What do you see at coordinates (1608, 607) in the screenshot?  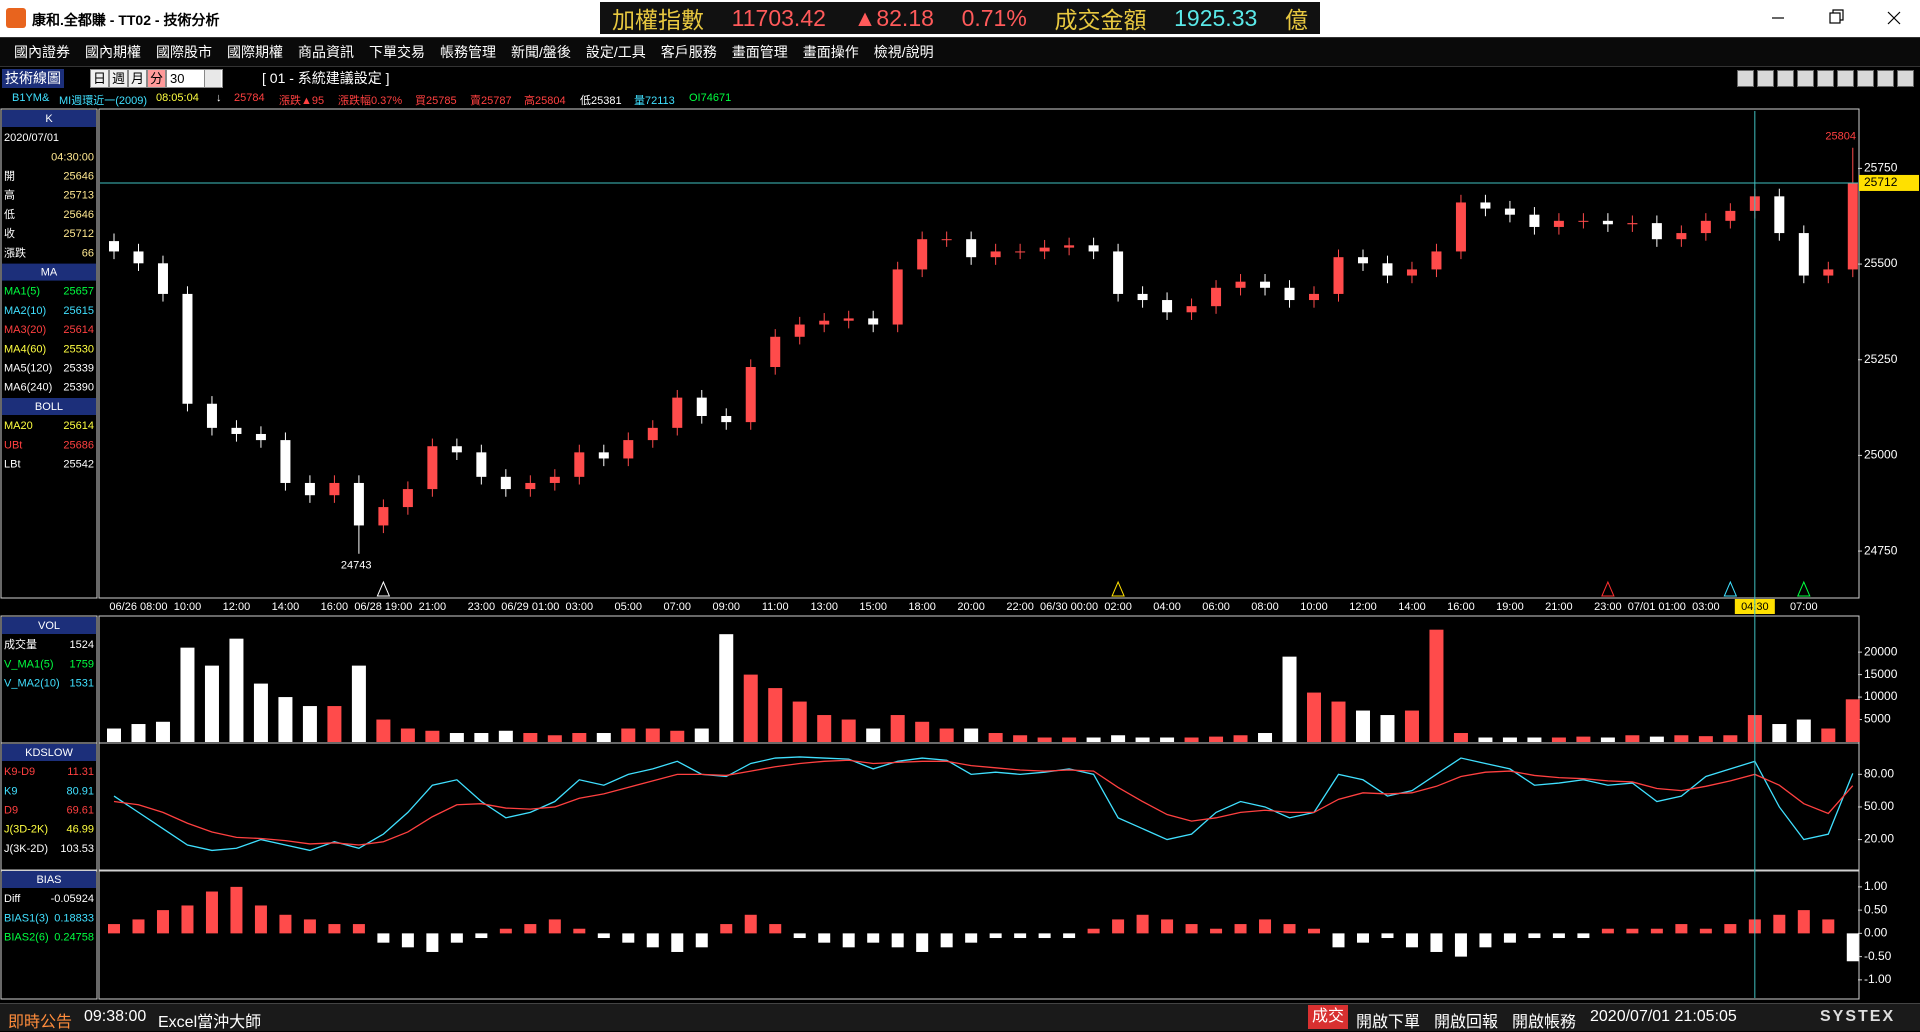 I see `x-tick-label: 23:00` at bounding box center [1608, 607].